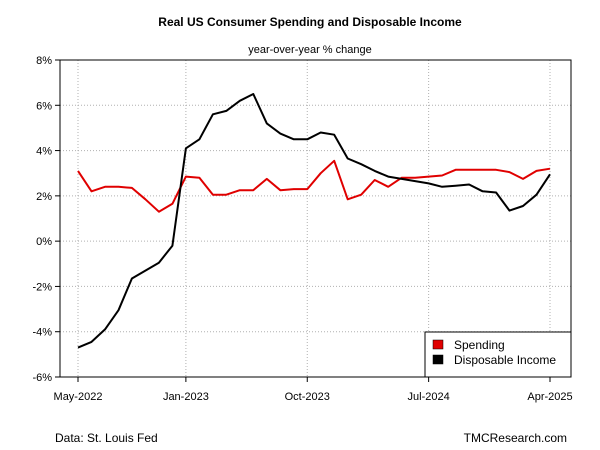 This screenshot has width=600, height=450. I want to click on y-tick-label: 8%, so click(44, 61).